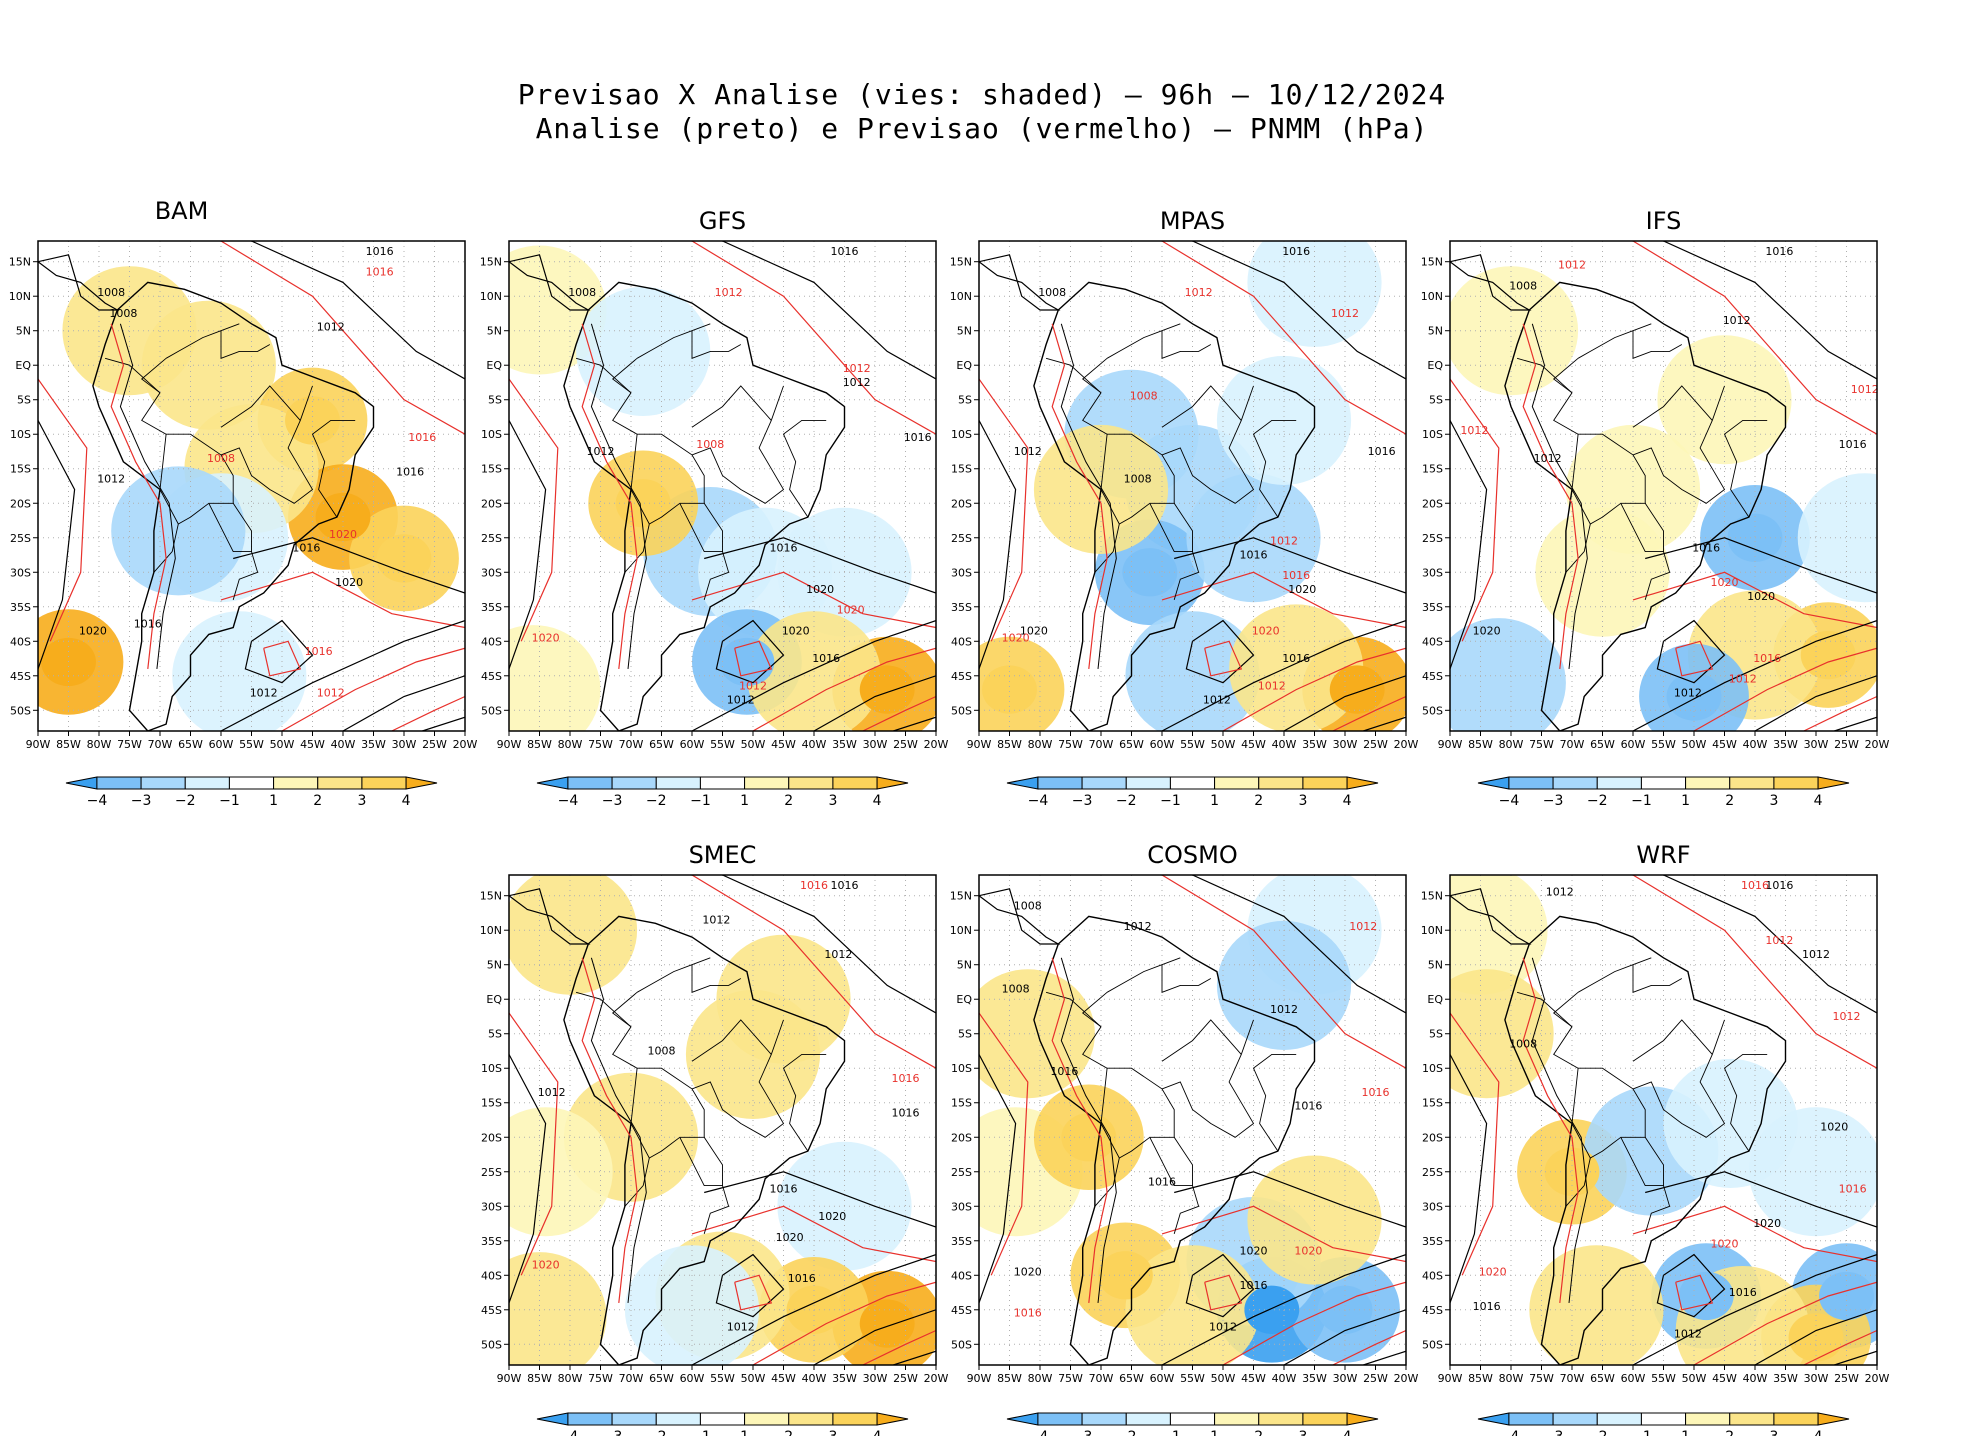 The height and width of the screenshot is (1436, 1964). What do you see at coordinates (546, 637) in the screenshot?
I see `contour-label: 1020` at bounding box center [546, 637].